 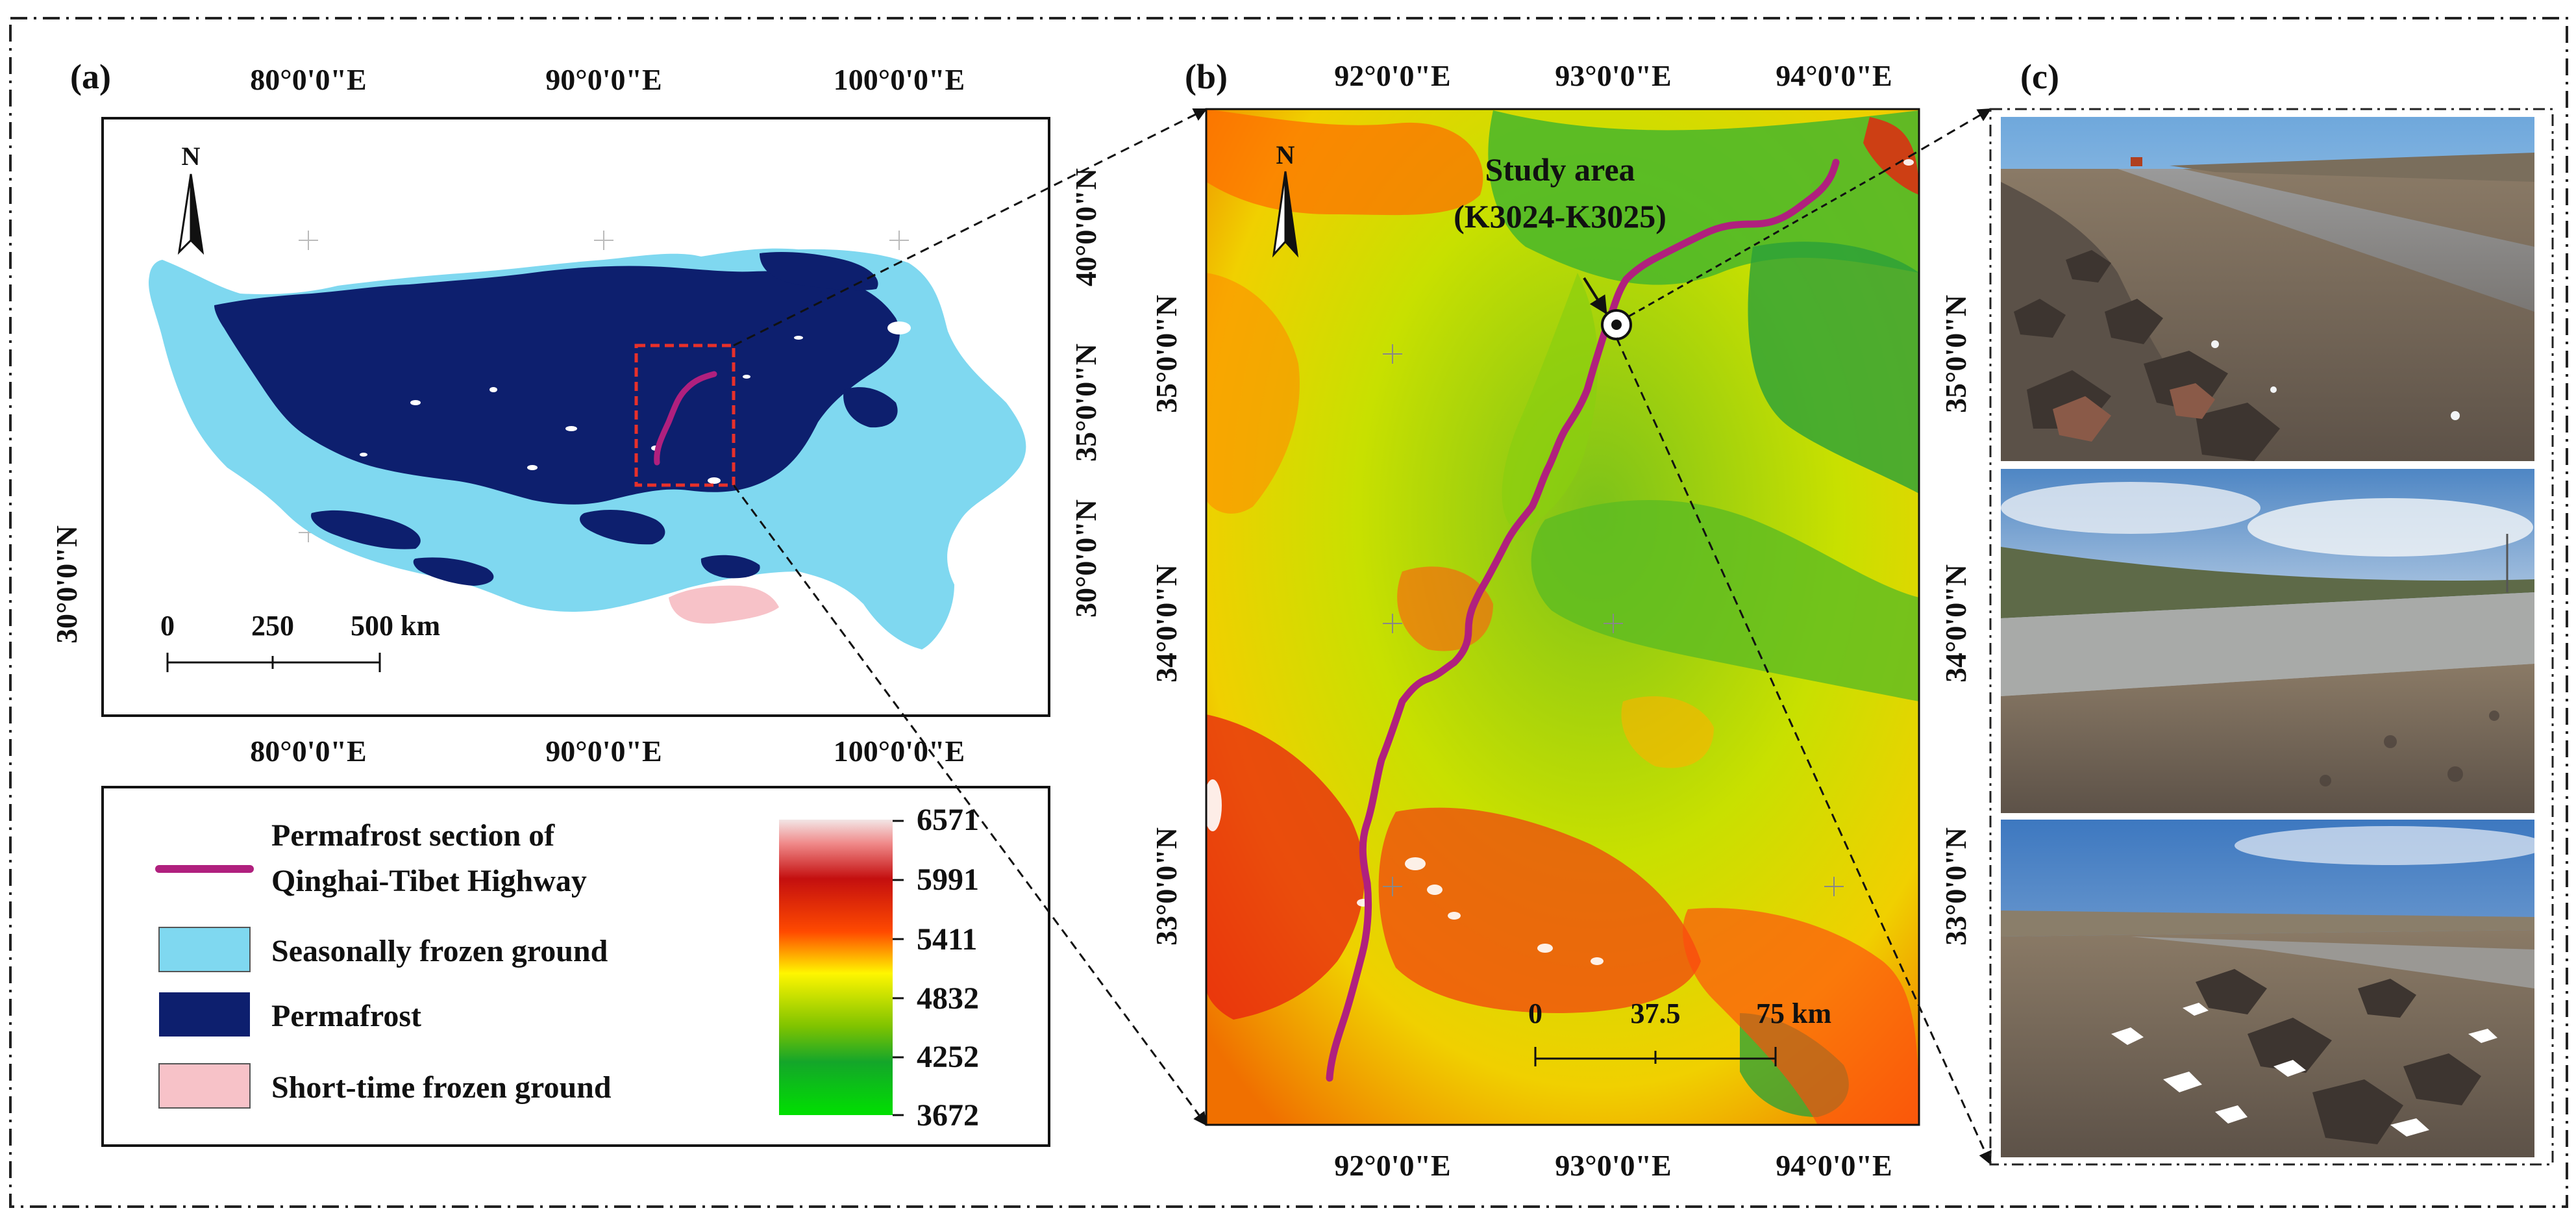 What do you see at coordinates (1166, 354) in the screenshot?
I see `map-b-lat-left-35: 35°0'0"N` at bounding box center [1166, 354].